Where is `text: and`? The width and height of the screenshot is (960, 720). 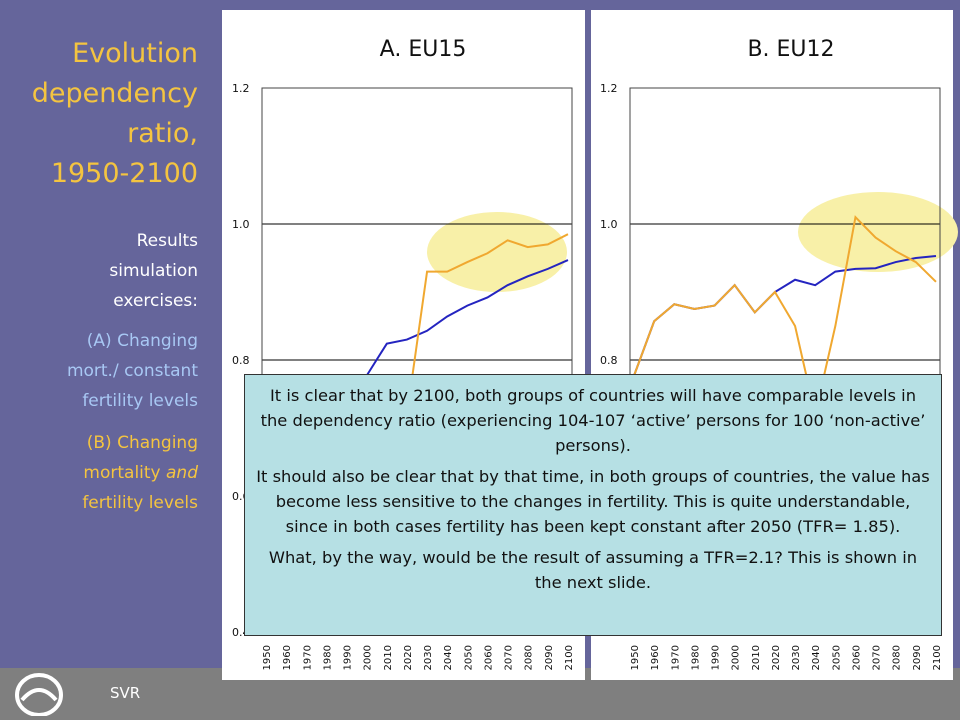
text: and is located at coordinates (182, 473).